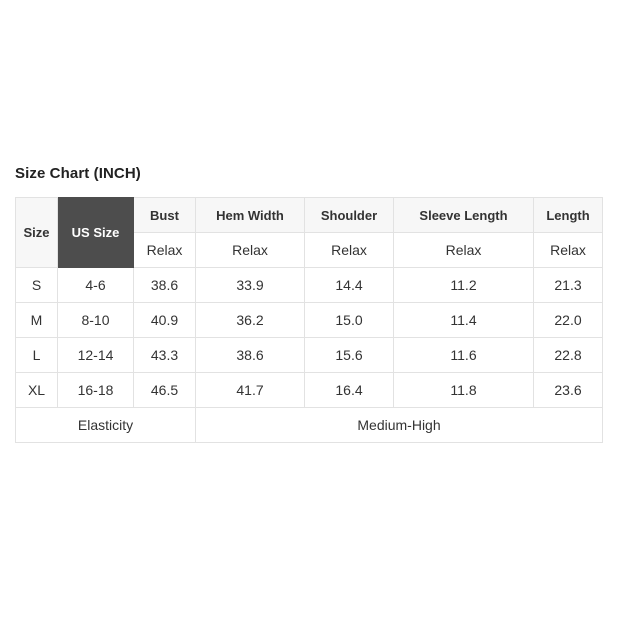 The width and height of the screenshot is (623, 623). Describe the element at coordinates (463, 285) in the screenshot. I see `table-cell: 11.2` at that location.